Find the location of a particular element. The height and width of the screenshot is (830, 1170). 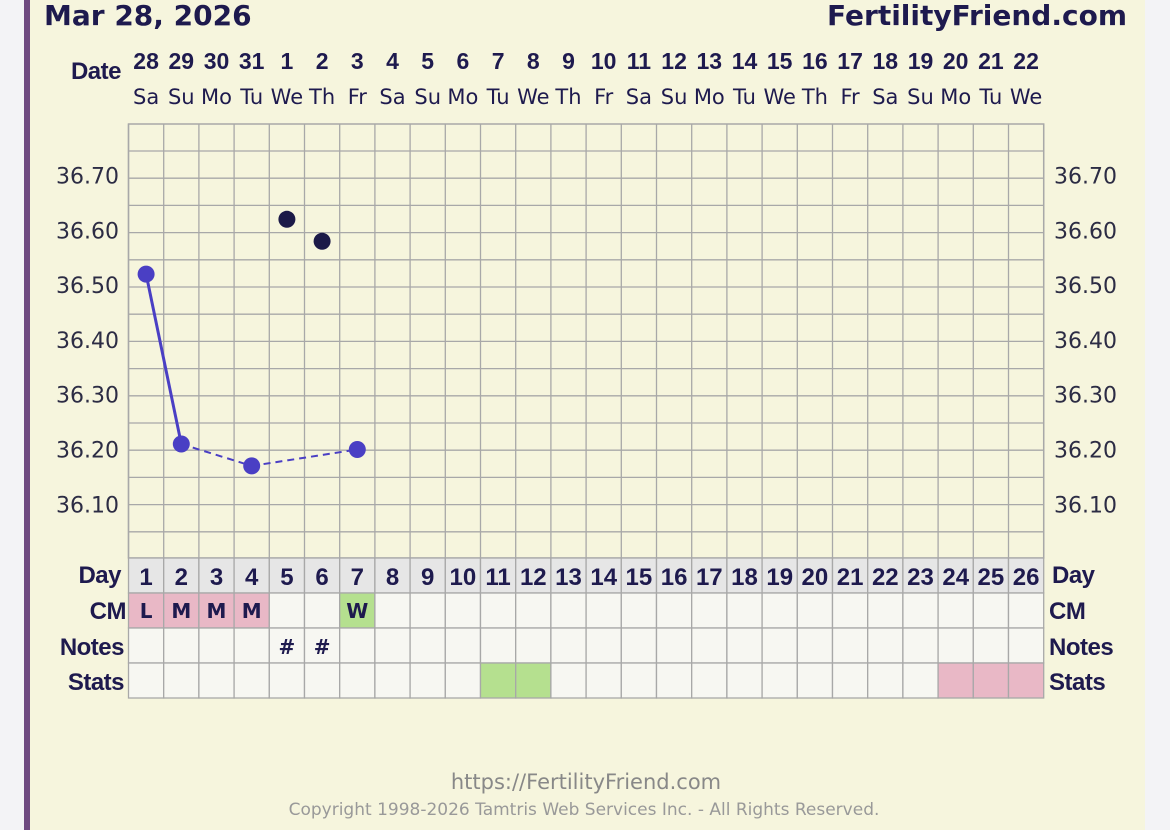

date-label: 12 is located at coordinates (674, 61).